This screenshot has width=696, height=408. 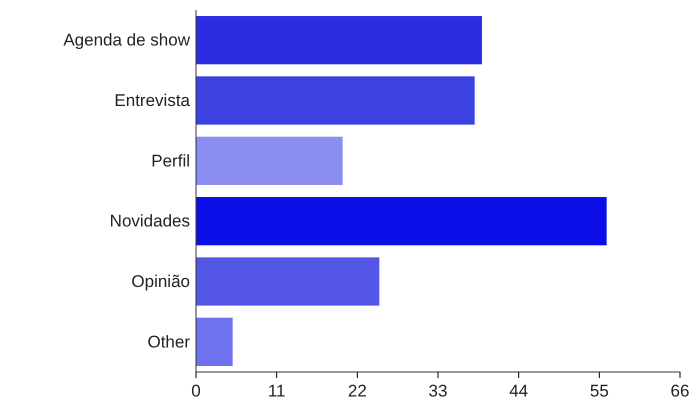 What do you see at coordinates (438, 390) in the screenshot?
I see `x-tick-label: 33` at bounding box center [438, 390].